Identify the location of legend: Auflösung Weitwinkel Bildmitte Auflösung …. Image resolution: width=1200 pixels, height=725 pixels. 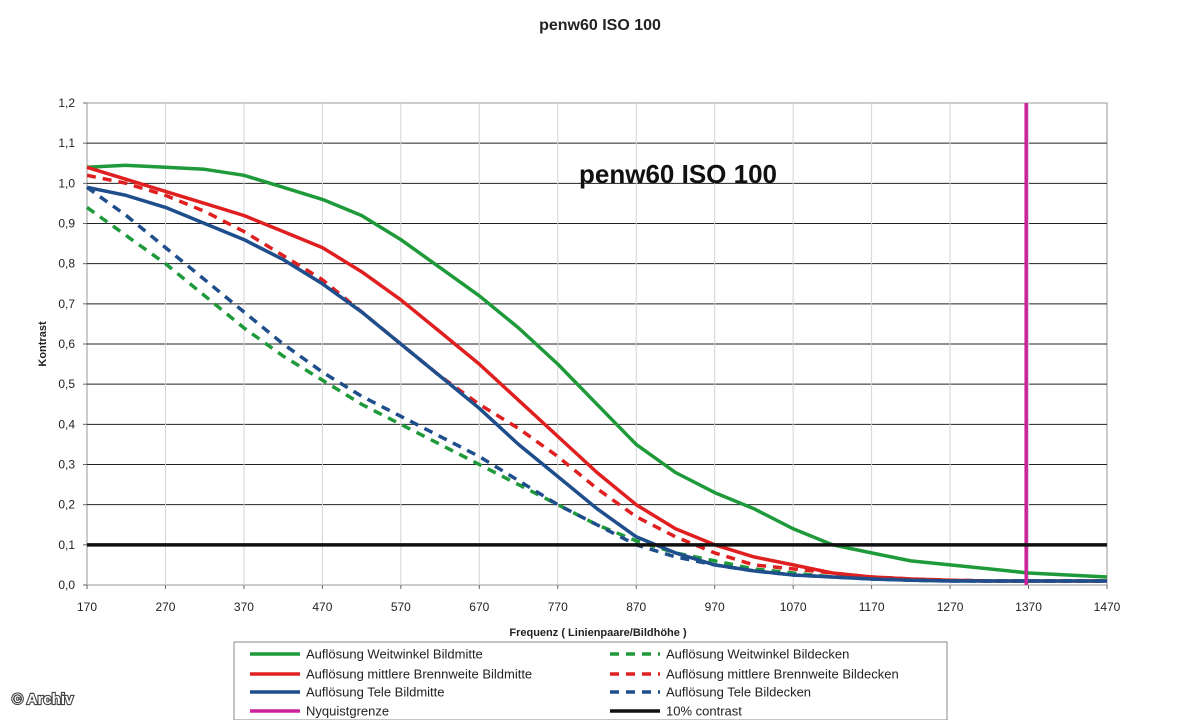
(574, 683).